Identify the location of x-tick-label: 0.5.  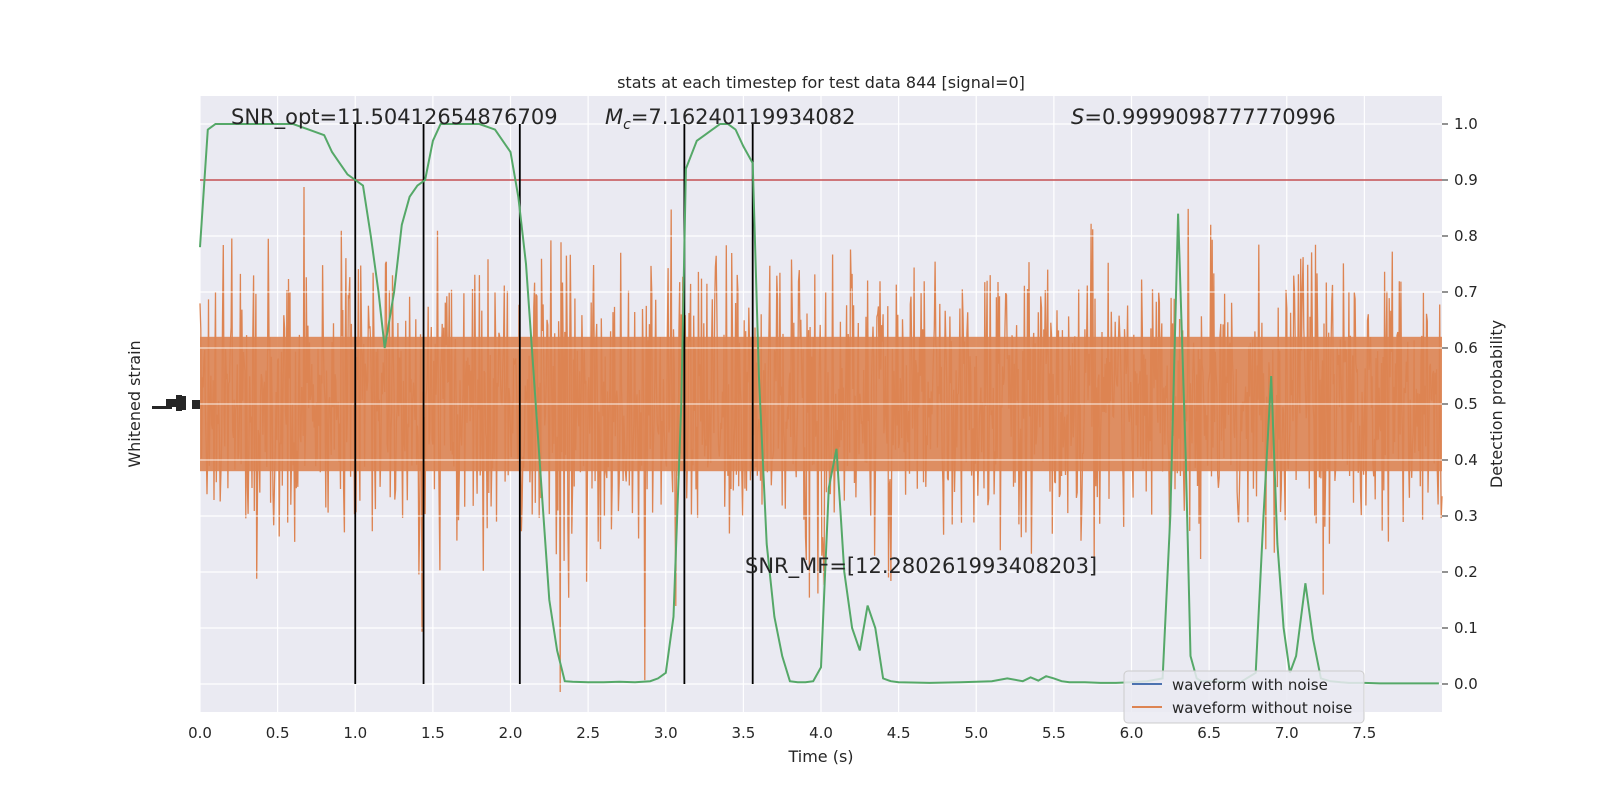
(278, 733).